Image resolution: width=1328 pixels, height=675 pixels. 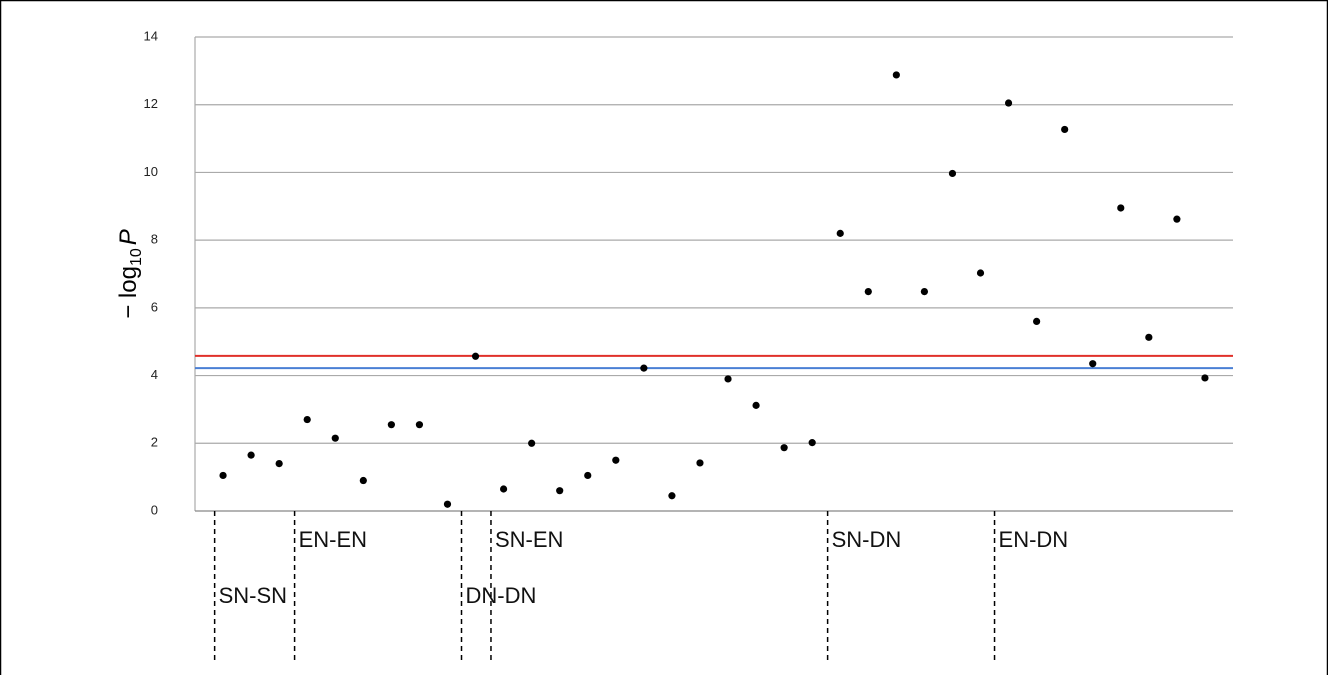 I want to click on y-tick-label: 14, so click(x=151, y=35).